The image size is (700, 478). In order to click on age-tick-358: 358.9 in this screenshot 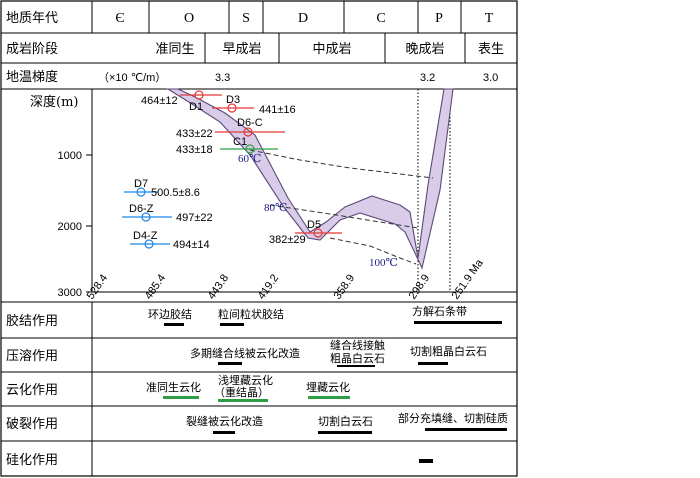, I will do `click(345, 286)`.